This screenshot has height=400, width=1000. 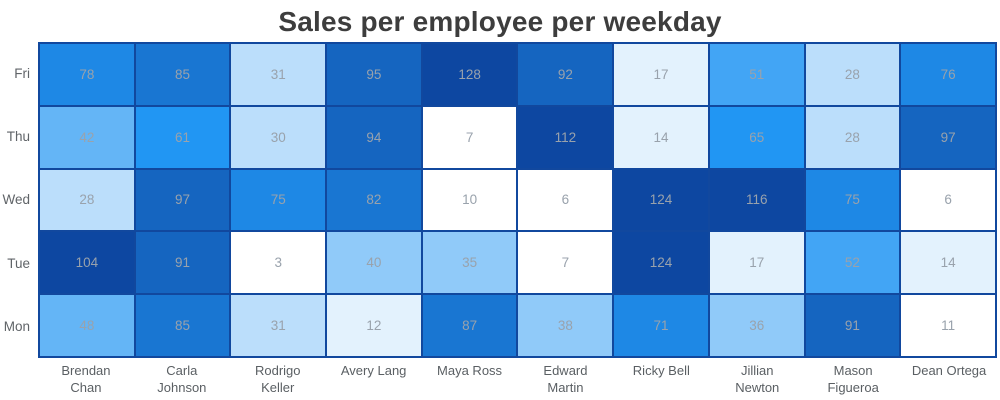 What do you see at coordinates (565, 137) in the screenshot?
I see `heatmap-cell: 112` at bounding box center [565, 137].